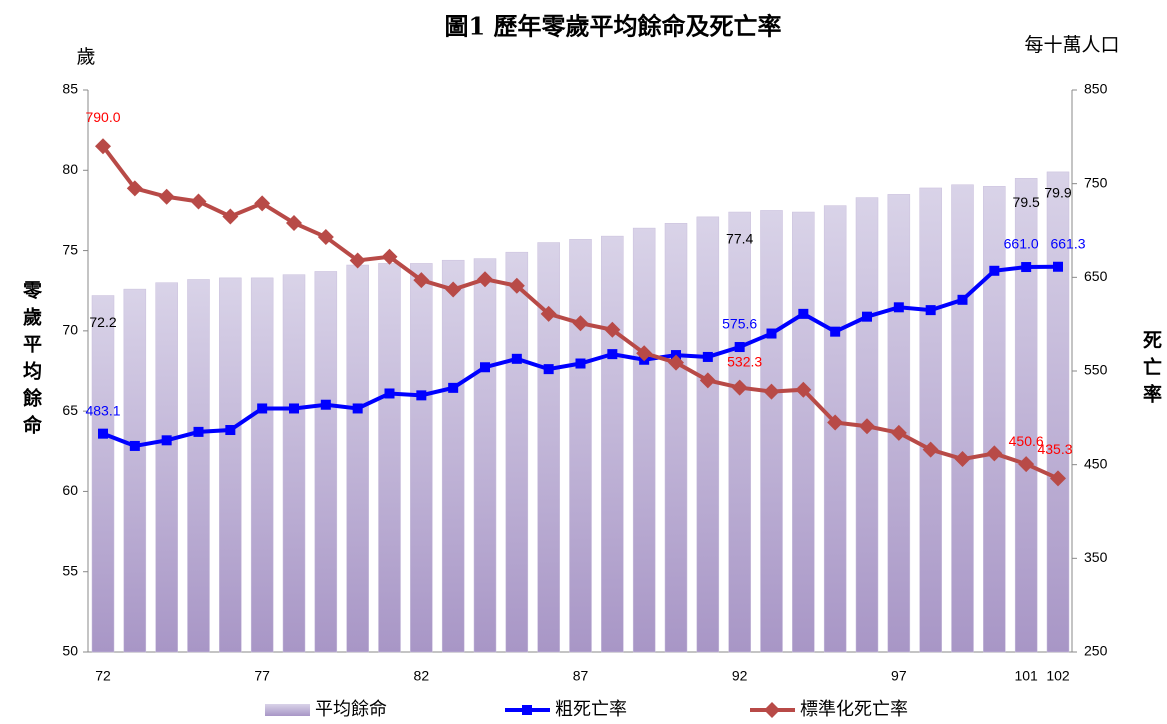 This screenshot has width=1167, height=724. What do you see at coordinates (1096, 557) in the screenshot?
I see `y2-tick-label: 350` at bounding box center [1096, 557].